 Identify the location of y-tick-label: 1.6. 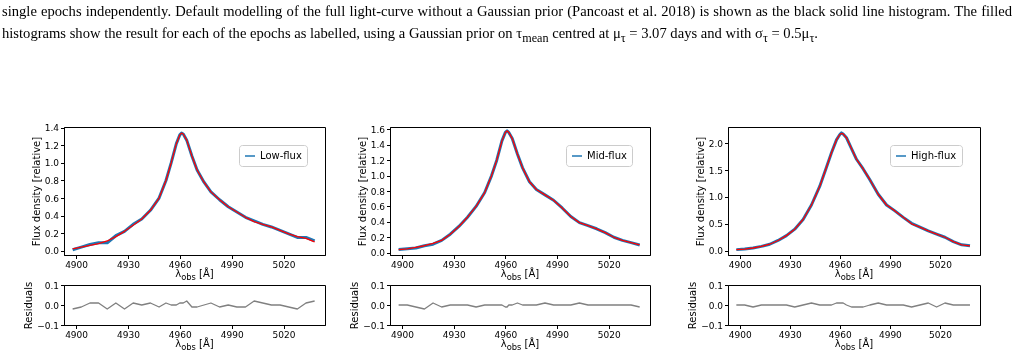
(378, 129).